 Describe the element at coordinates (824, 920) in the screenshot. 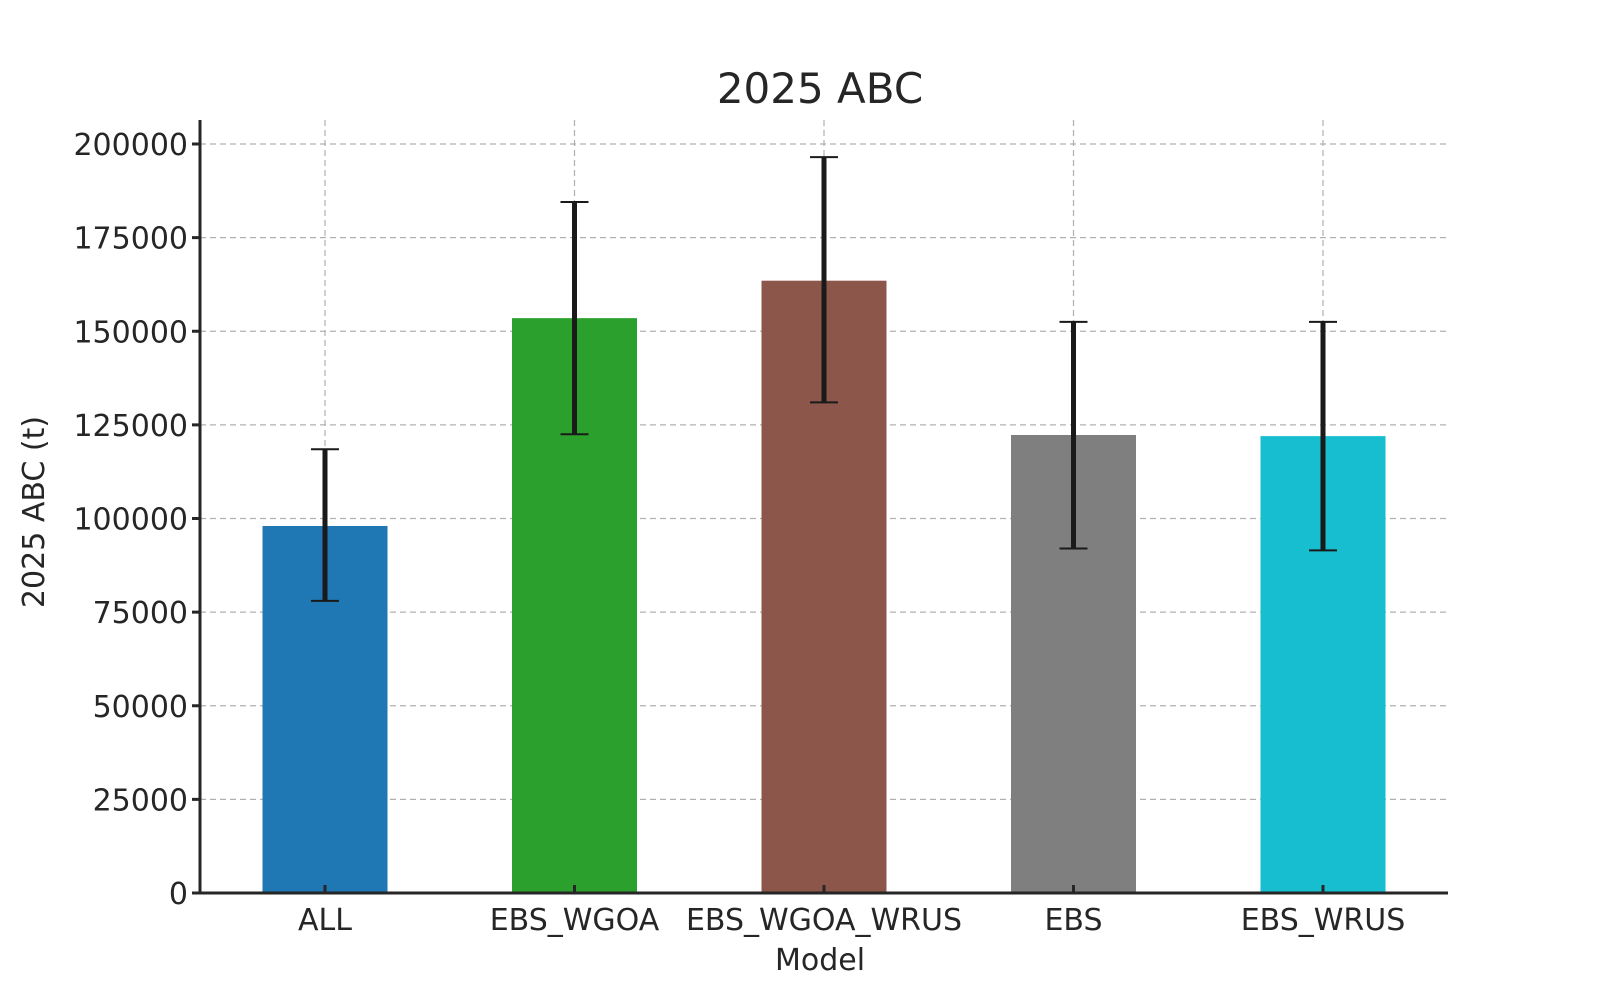

I see `x-tick-label: EBS_WGOA_WRUS` at that location.